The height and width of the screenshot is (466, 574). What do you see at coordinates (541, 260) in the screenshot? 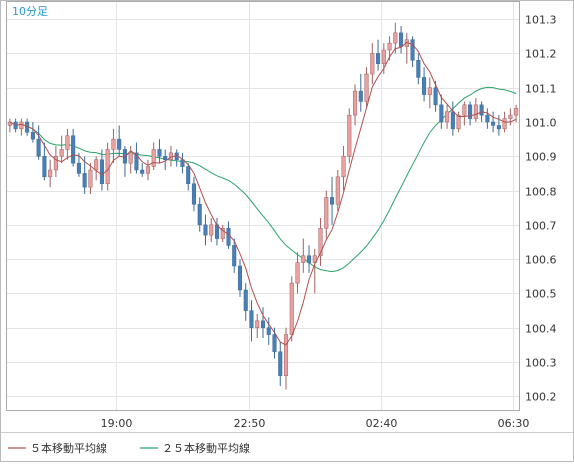
I see `y-tick-label: 100.6` at bounding box center [541, 260].